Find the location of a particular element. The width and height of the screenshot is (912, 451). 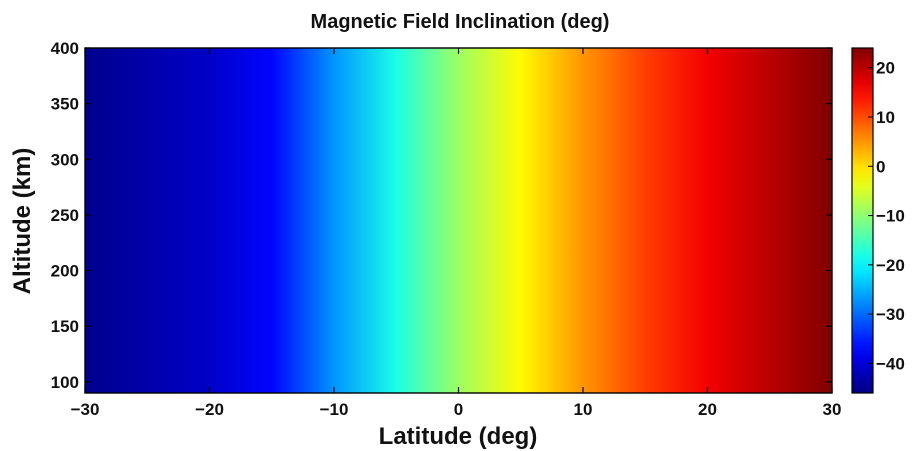

colorbar-axis: 20 10 0 −10 −20 −30 −40 is located at coordinates (886, 216).